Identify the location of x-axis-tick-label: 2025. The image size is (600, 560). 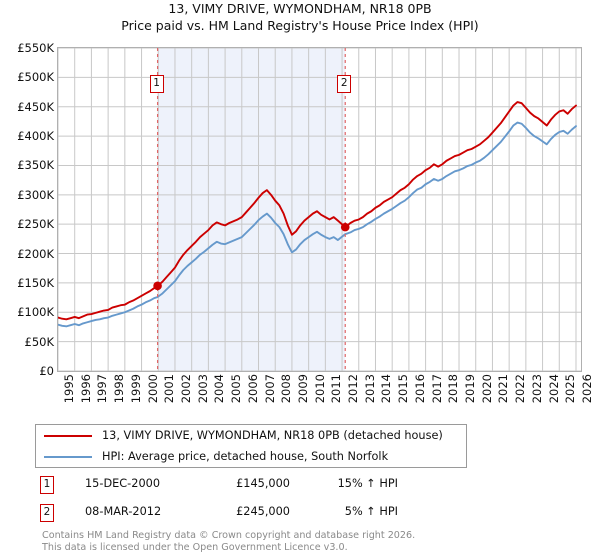
(570, 389).